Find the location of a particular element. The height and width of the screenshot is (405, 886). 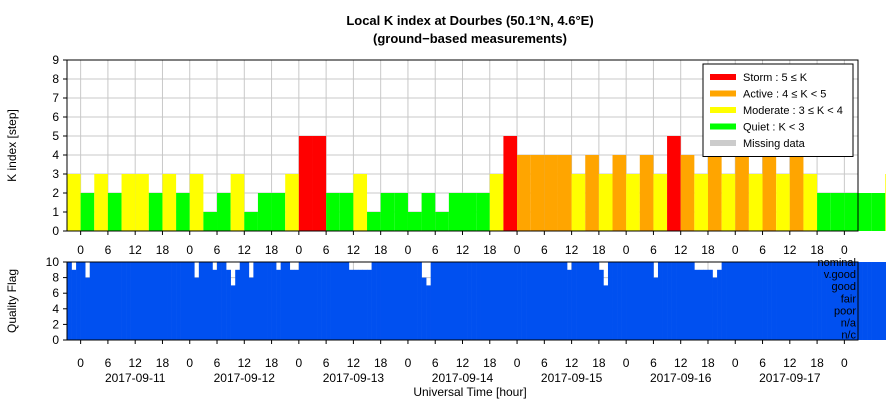

date-label: 2017-09-12 is located at coordinates (245, 378).